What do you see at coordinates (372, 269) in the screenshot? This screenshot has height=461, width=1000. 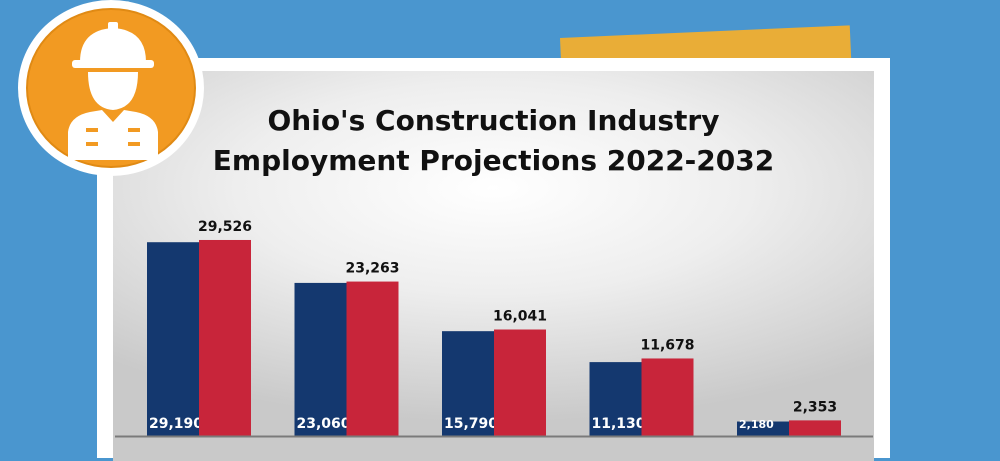 I see `data-label-second-2: 23,263` at bounding box center [372, 269].